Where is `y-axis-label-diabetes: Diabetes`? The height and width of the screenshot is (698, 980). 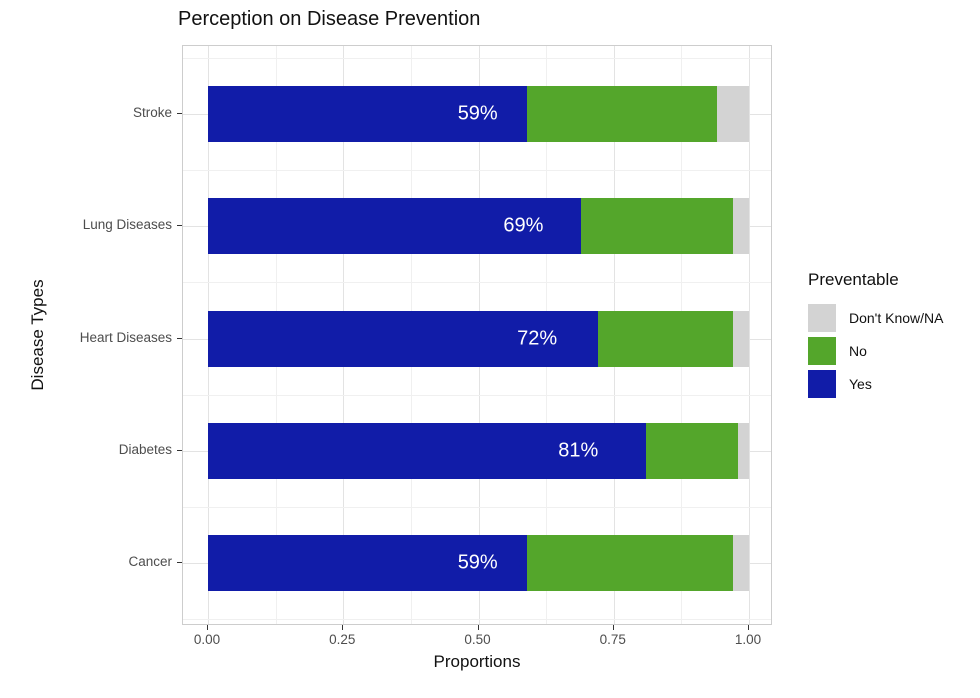
y-axis-label-diabetes: Diabetes is located at coordinates (145, 449).